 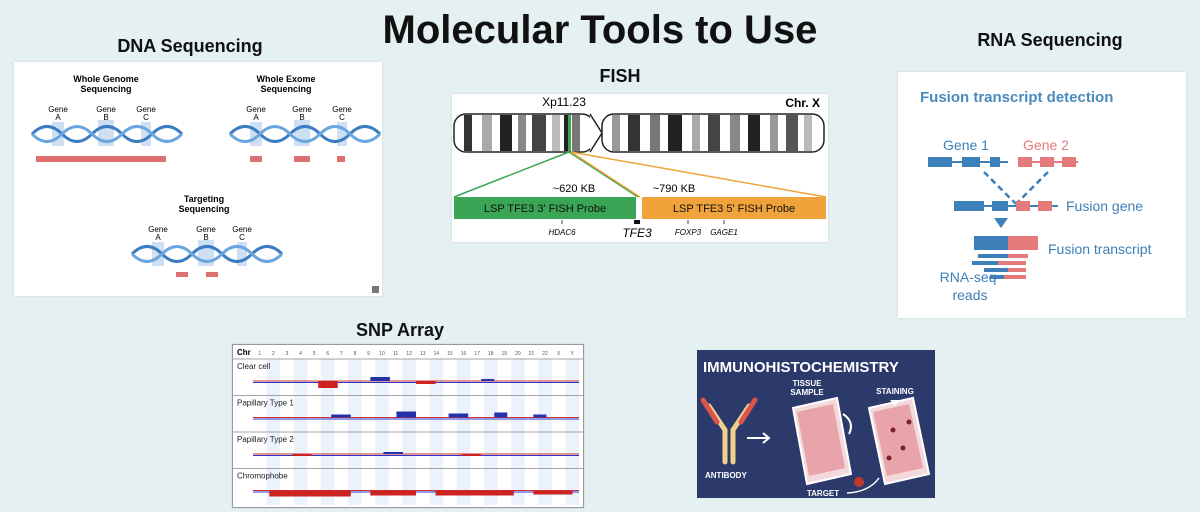 What do you see at coordinates (562, 232) in the screenshot?
I see `hdac6-label: HDAC6` at bounding box center [562, 232].